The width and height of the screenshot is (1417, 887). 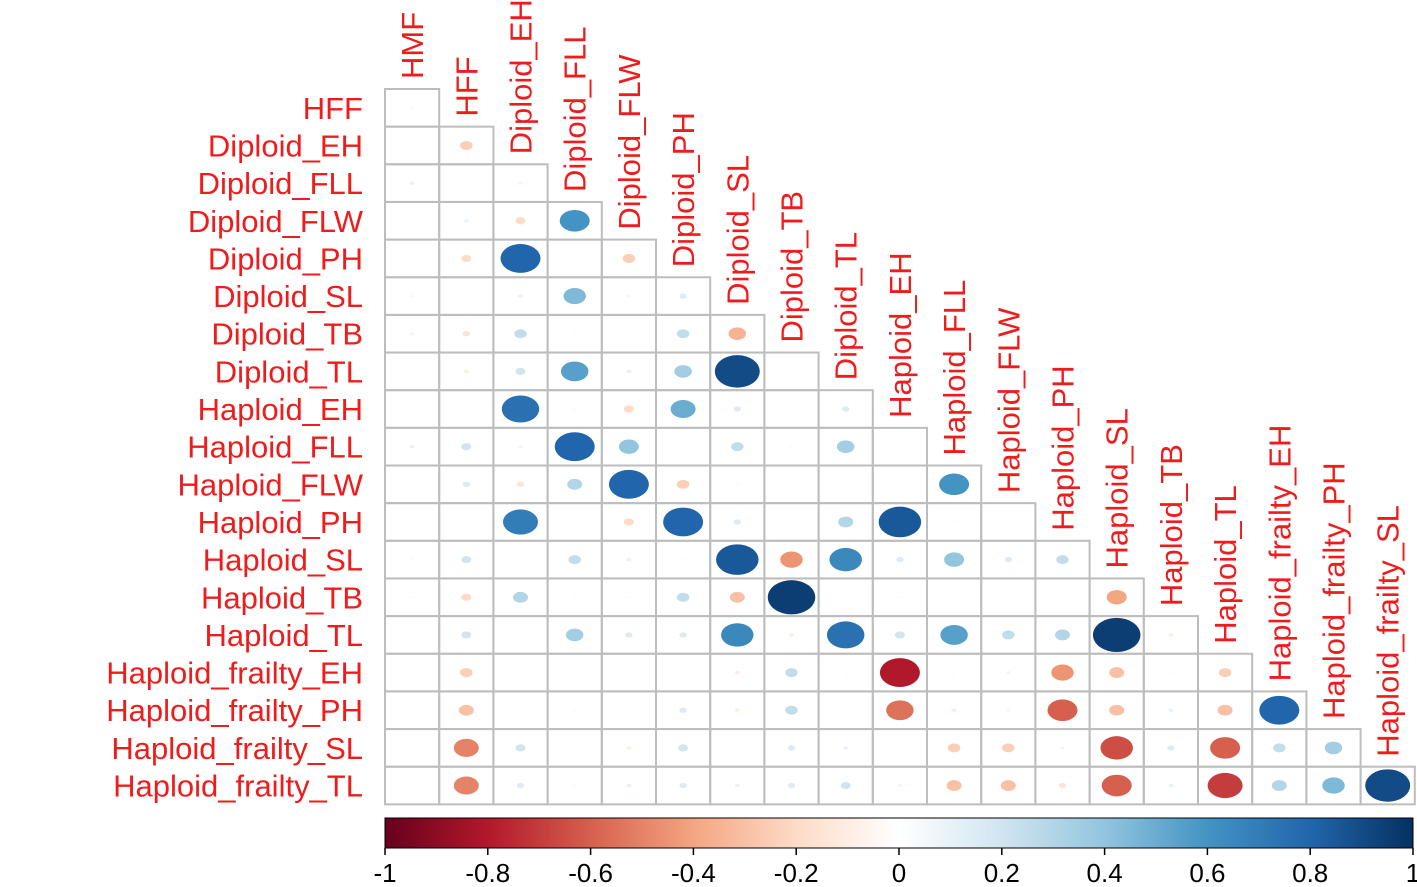 What do you see at coordinates (575, 484) in the screenshot?
I see `corr-circle-Haploid_FLW-Diploid_FLL` at bounding box center [575, 484].